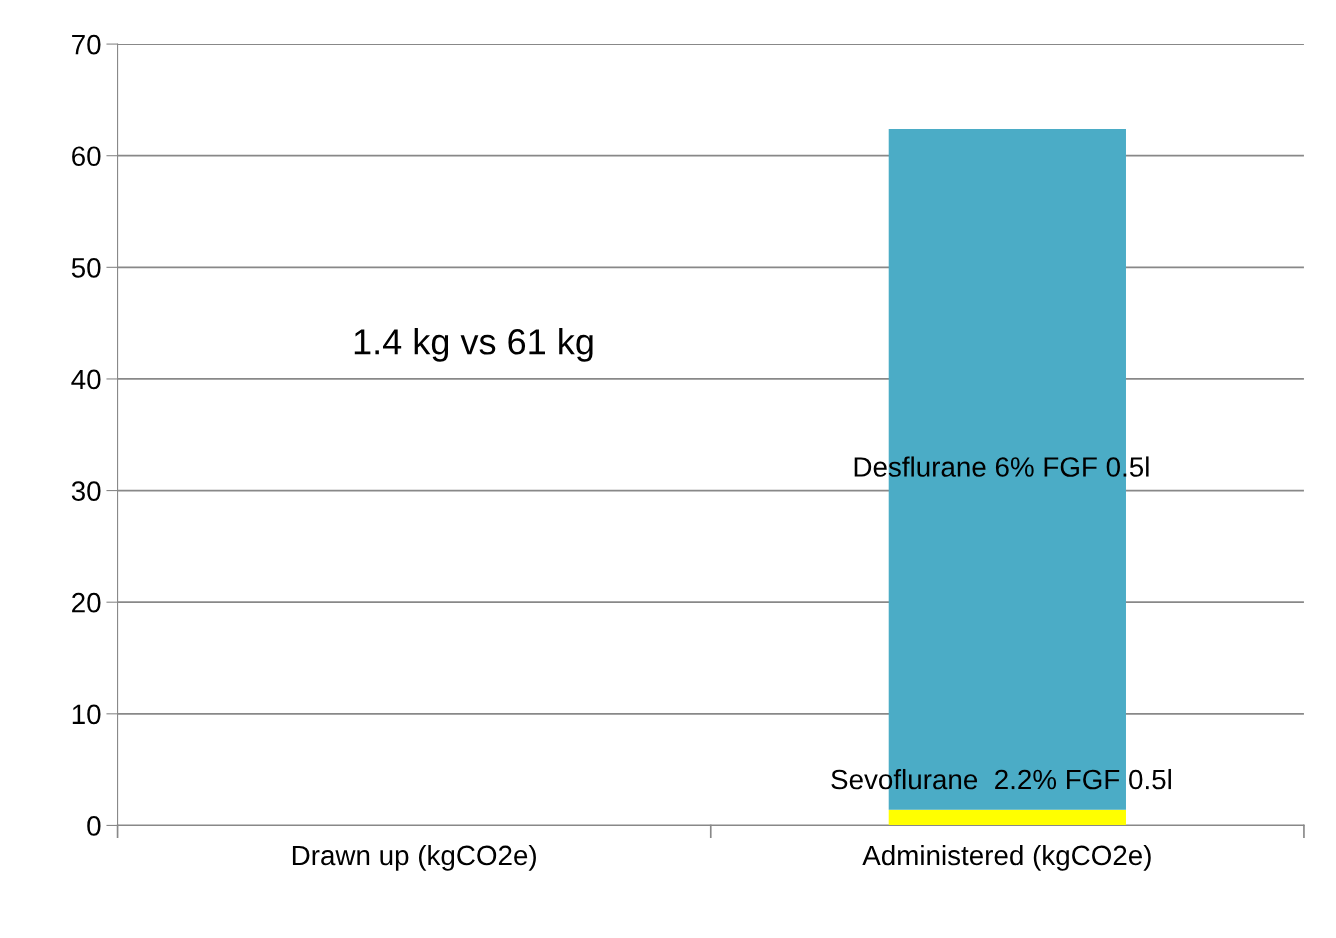  Describe the element at coordinates (1006, 857) in the screenshot. I see `x-tick-label: Administered (kgCO2e)` at that location.